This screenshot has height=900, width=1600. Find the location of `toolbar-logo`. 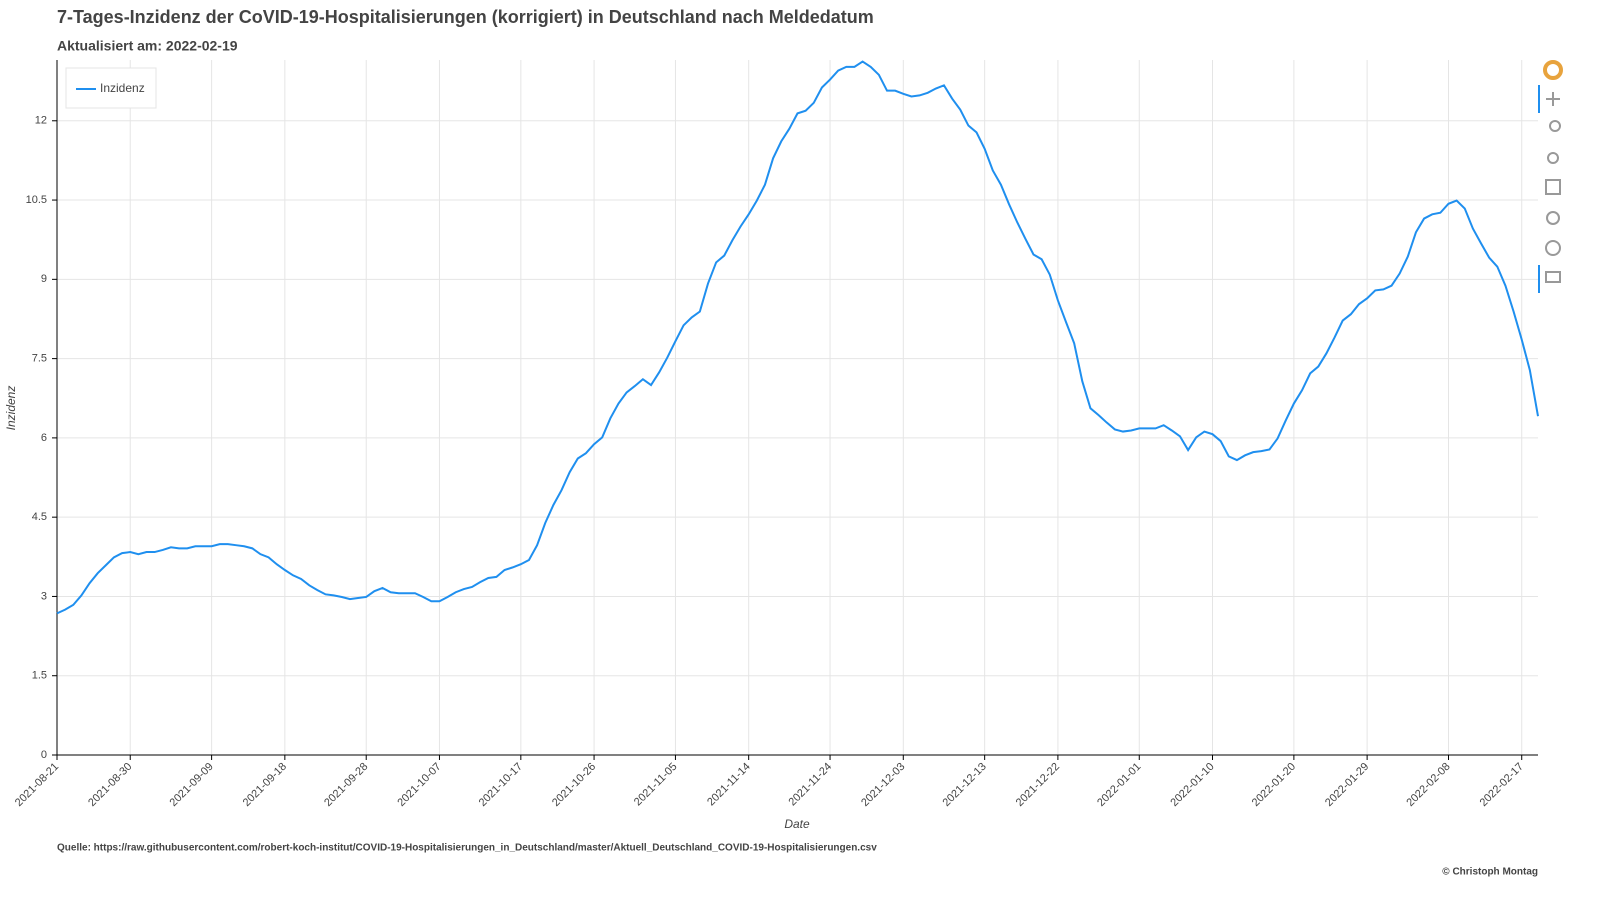

toolbar-logo is located at coordinates (1553, 70).